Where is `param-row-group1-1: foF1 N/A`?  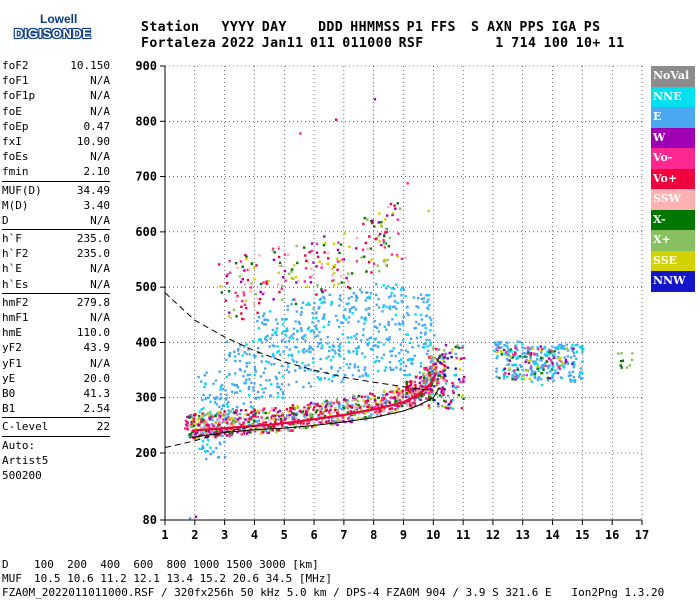
param-row-group1-1: foF1 N/A is located at coordinates (56, 80).